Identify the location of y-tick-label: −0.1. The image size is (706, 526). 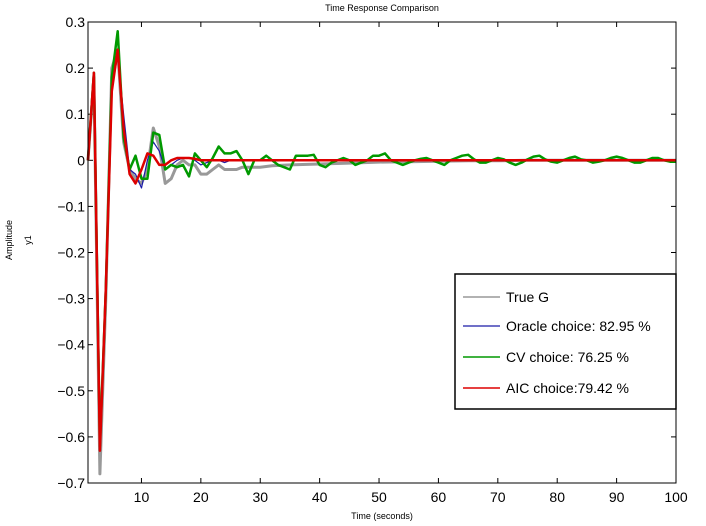
(71, 206).